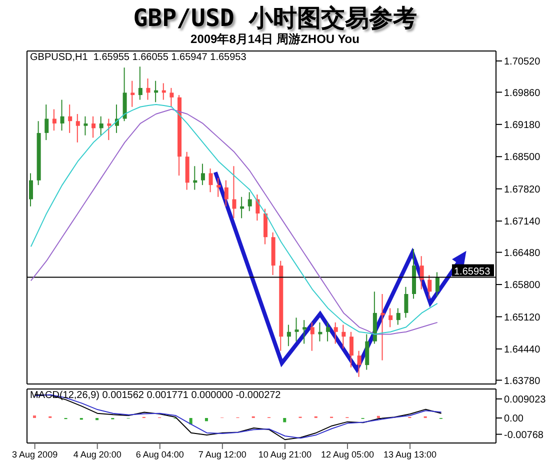  I want to click on annotation: MACD(12,26,9) 0.001562 0.001771 0.000000 -0.000272, so click(155, 395).